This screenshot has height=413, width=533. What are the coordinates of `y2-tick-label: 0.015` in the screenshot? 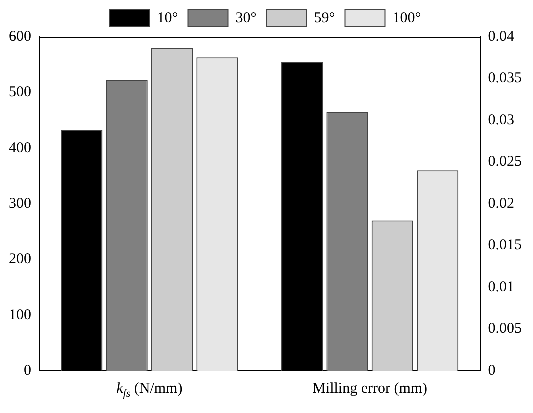 It's located at (505, 246).